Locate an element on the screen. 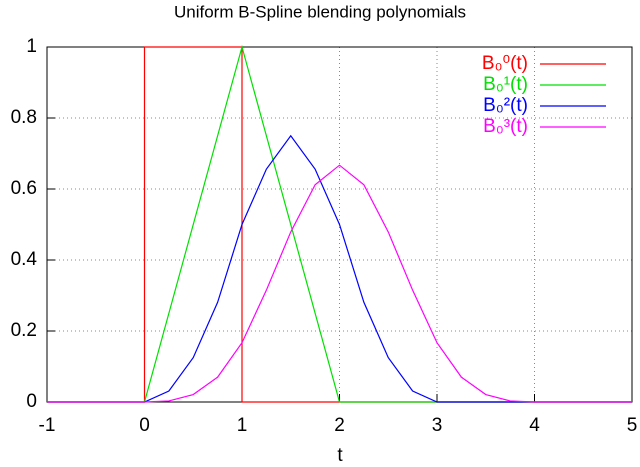 Image resolution: width=640 pixels, height=467 pixels. chart-title: Uniform B-Spline blending polynomials is located at coordinates (320, 11).